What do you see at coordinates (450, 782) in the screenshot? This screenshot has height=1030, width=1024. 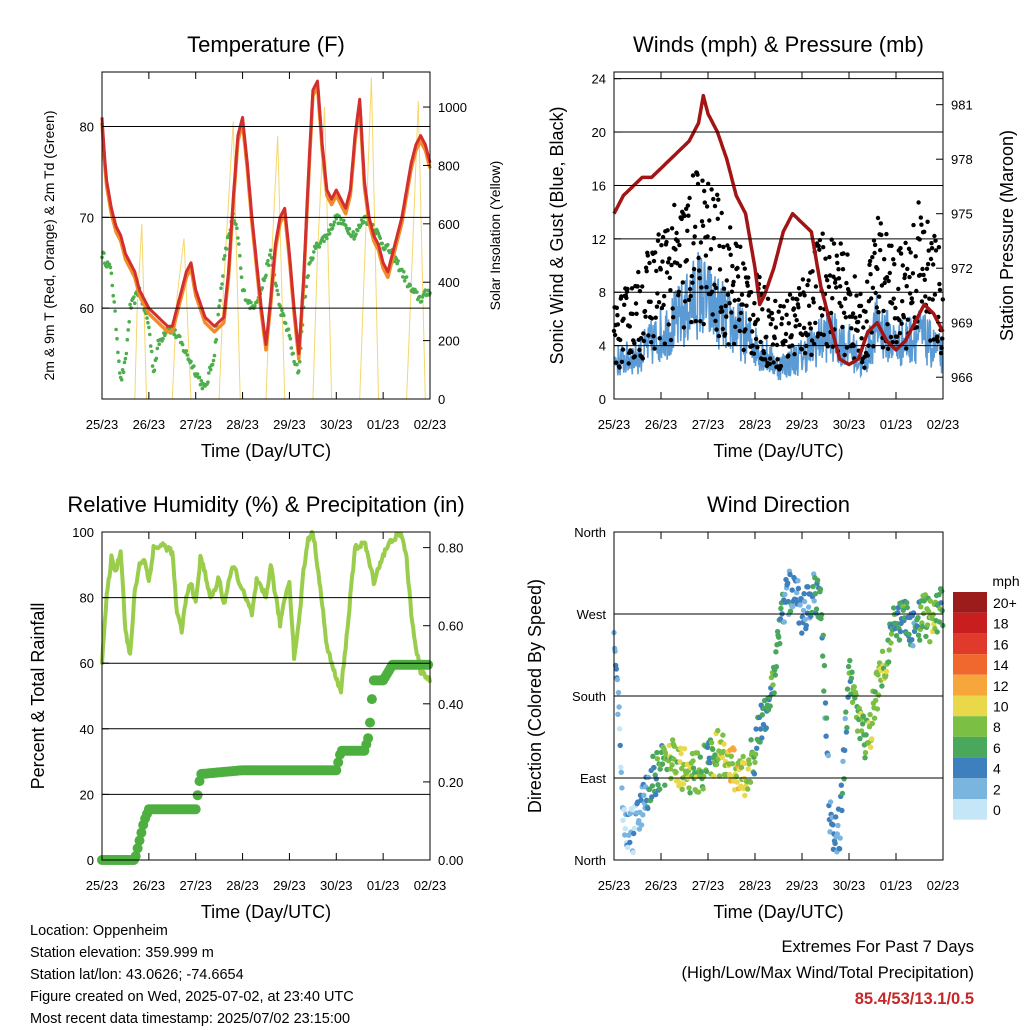 I see `y2-tick-label: 0.20` at bounding box center [450, 782].